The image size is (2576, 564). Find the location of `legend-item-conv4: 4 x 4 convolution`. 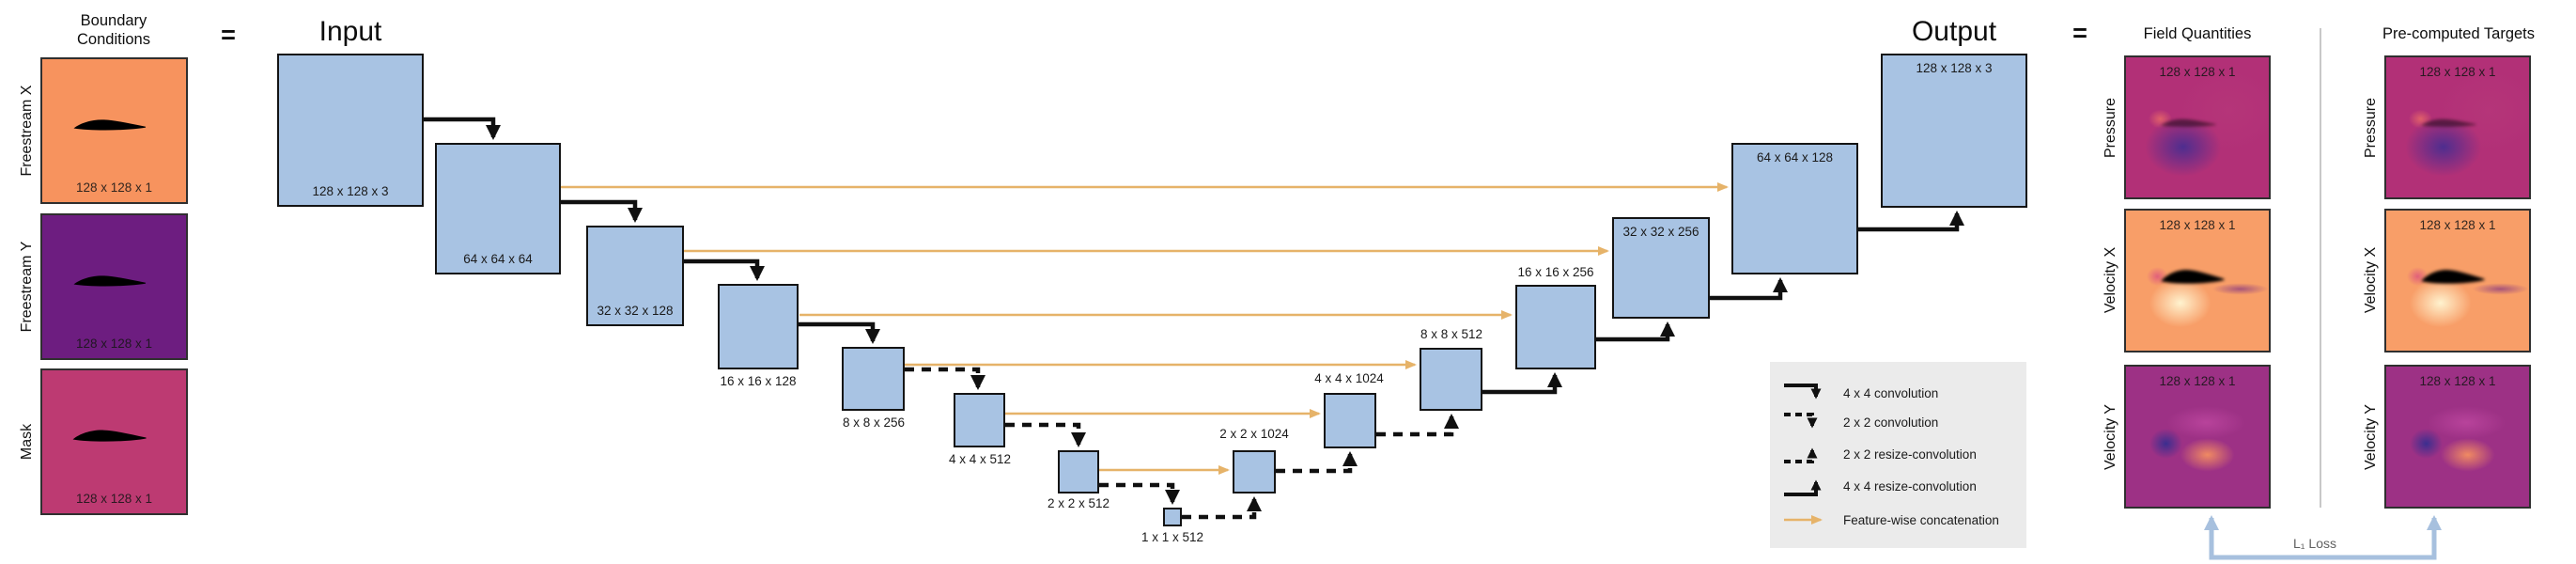

legend-item-conv4: 4 x 4 convolution is located at coordinates (1860, 393).